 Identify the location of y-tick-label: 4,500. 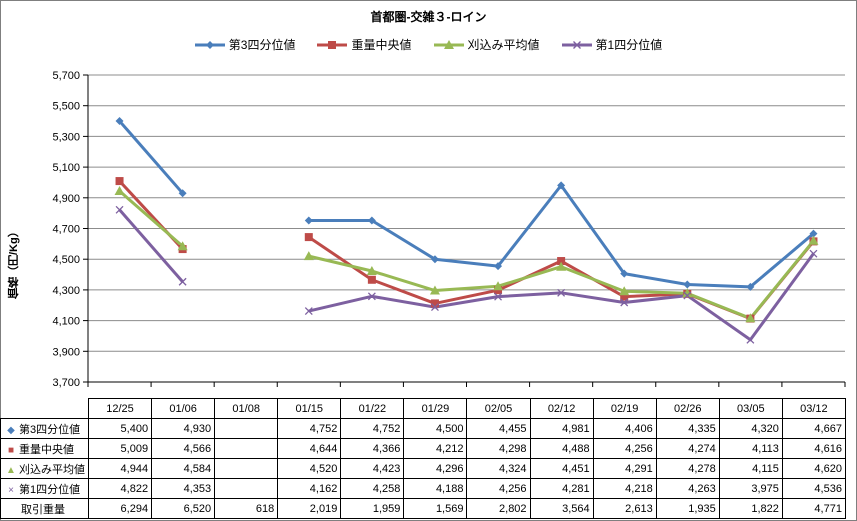
(66, 260).